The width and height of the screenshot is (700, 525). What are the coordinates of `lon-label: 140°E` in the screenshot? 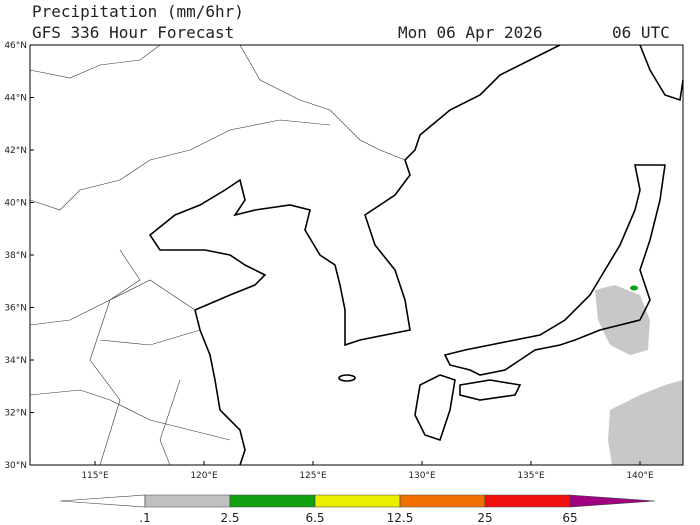 It's located at (640, 476).